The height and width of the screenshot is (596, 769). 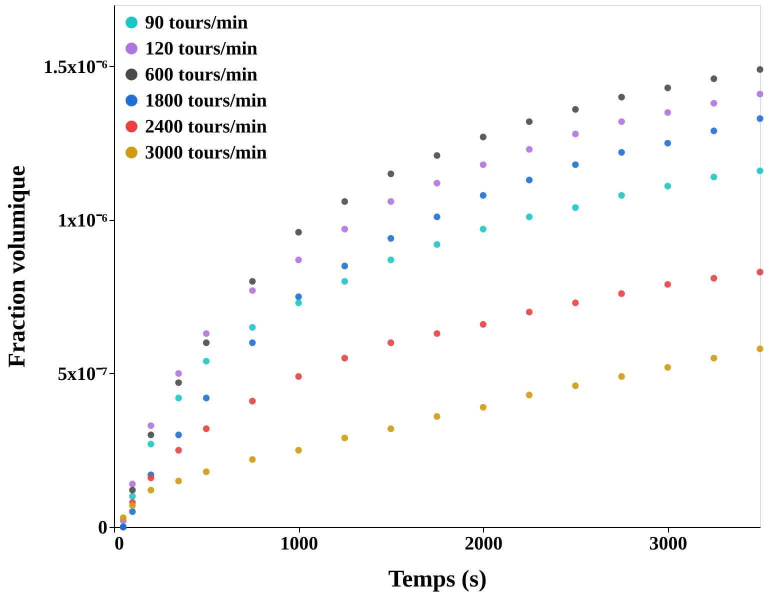 What do you see at coordinates (17, 266) in the screenshot?
I see `y-axis-title: Fraction volumique` at bounding box center [17, 266].